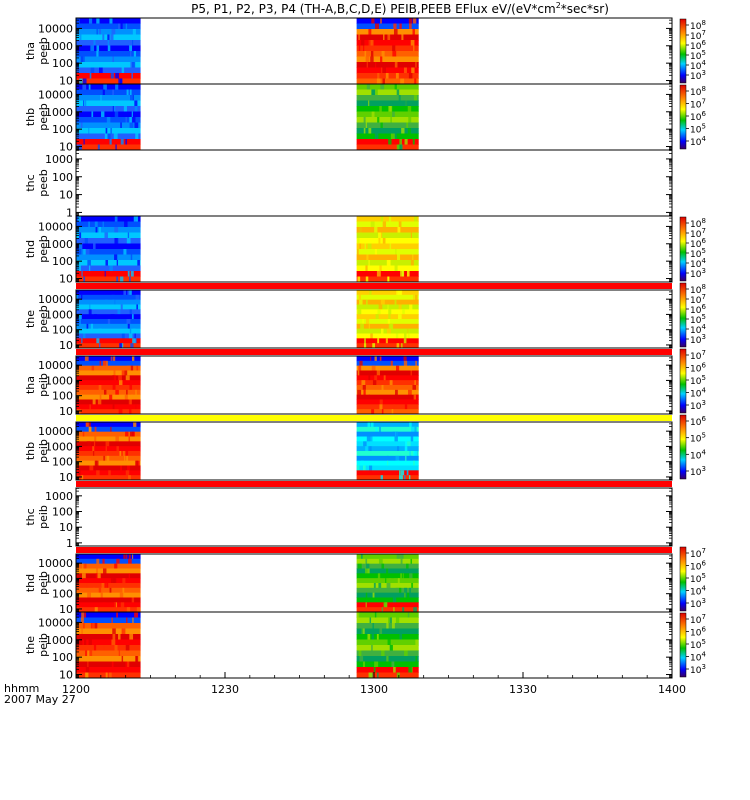  I want to click on x-tick-label: 1400, so click(672, 689).